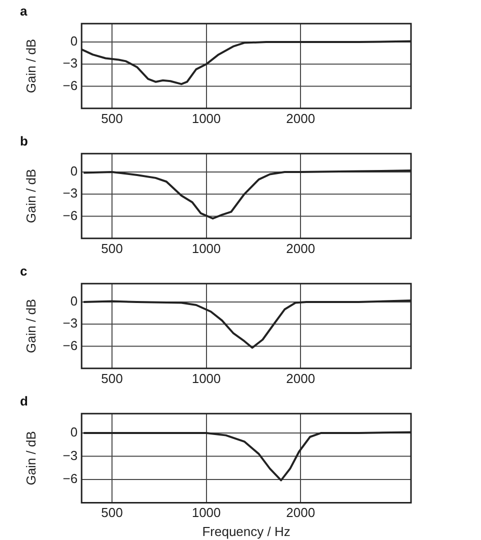  Describe the element at coordinates (24, 270) in the screenshot. I see `chart-title: c` at that location.